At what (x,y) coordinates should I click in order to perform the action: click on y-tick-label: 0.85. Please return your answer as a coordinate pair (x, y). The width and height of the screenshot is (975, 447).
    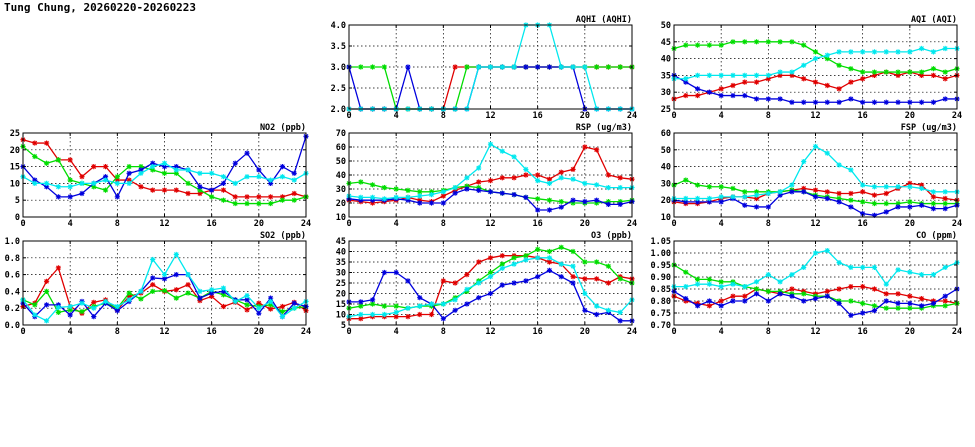
    Looking at the image, I should click on (661, 290).